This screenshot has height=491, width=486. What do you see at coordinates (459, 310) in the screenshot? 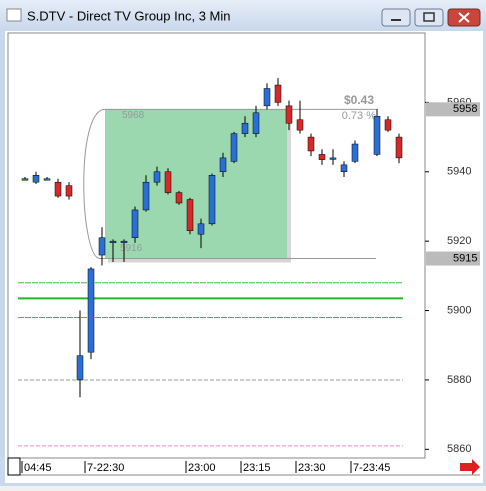
I see `y-tick-label: 5900` at bounding box center [459, 310].